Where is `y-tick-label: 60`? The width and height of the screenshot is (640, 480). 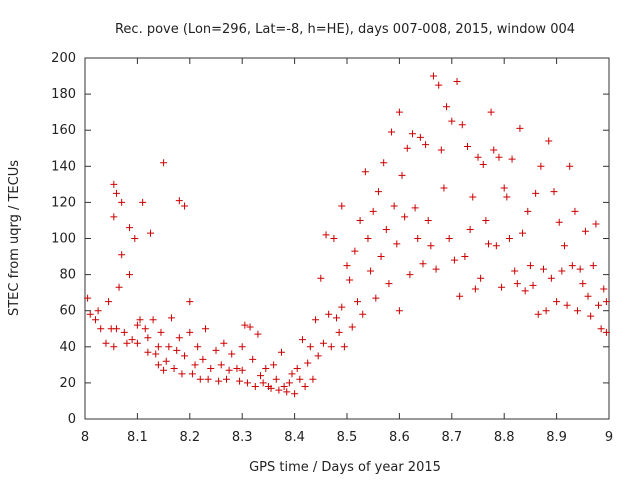 y-tick-label: 60 is located at coordinates (67, 311).